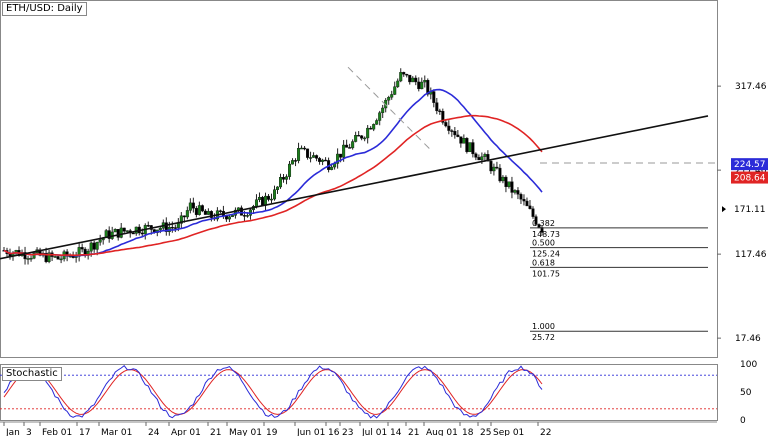 This screenshot has width=768, height=440. Describe the element at coordinates (186, 432) in the screenshot. I see `x-tick-label: Apr 01` at that location.